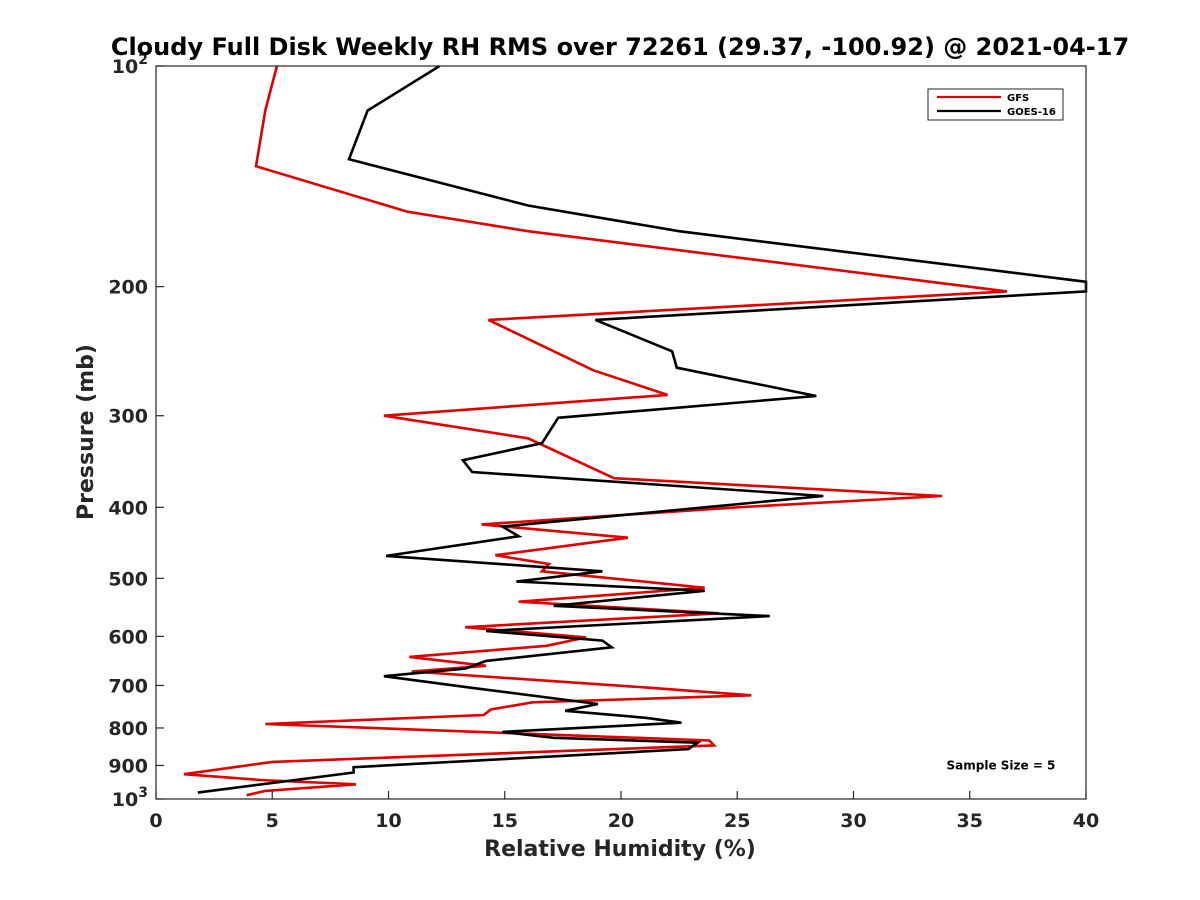 Image resolution: width=1200 pixels, height=900 pixels. Describe the element at coordinates (86, 432) in the screenshot. I see `y-axis-label: Pressure (mb)` at that location.